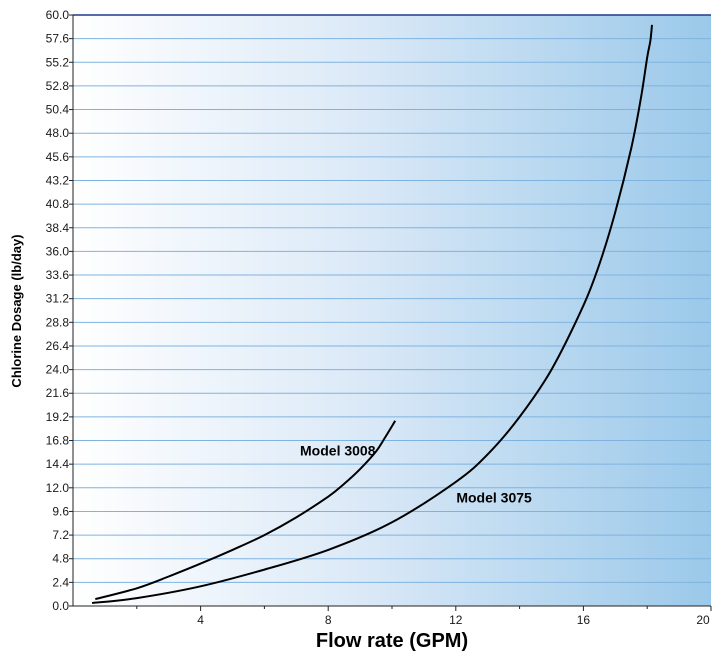 The height and width of the screenshot is (654, 713). What do you see at coordinates (58, 322) in the screenshot?
I see `y-tick-label: 28.8` at bounding box center [58, 322].